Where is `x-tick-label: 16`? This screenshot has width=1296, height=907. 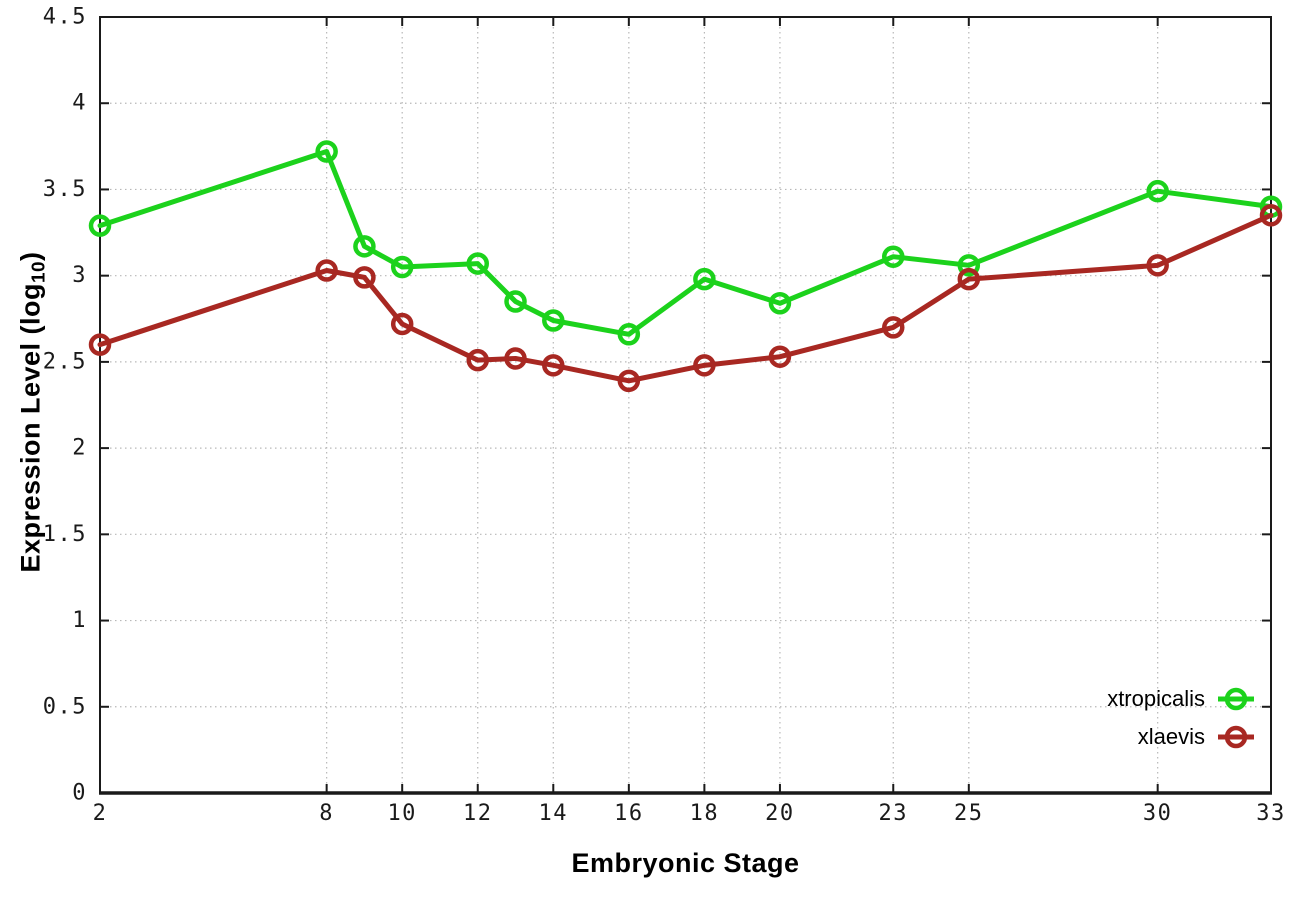
x-tick-label: 16 is located at coordinates (629, 813).